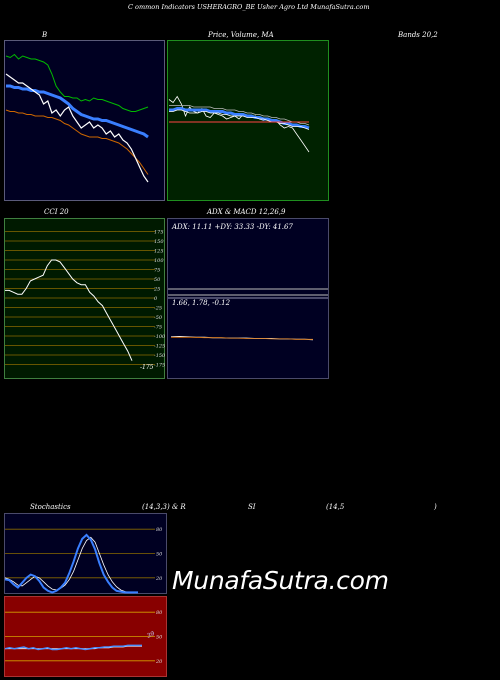 The width and height of the screenshot is (500, 680). Describe the element at coordinates (147, 367) in the screenshot. I see `cci-value-label: -175` at that location.